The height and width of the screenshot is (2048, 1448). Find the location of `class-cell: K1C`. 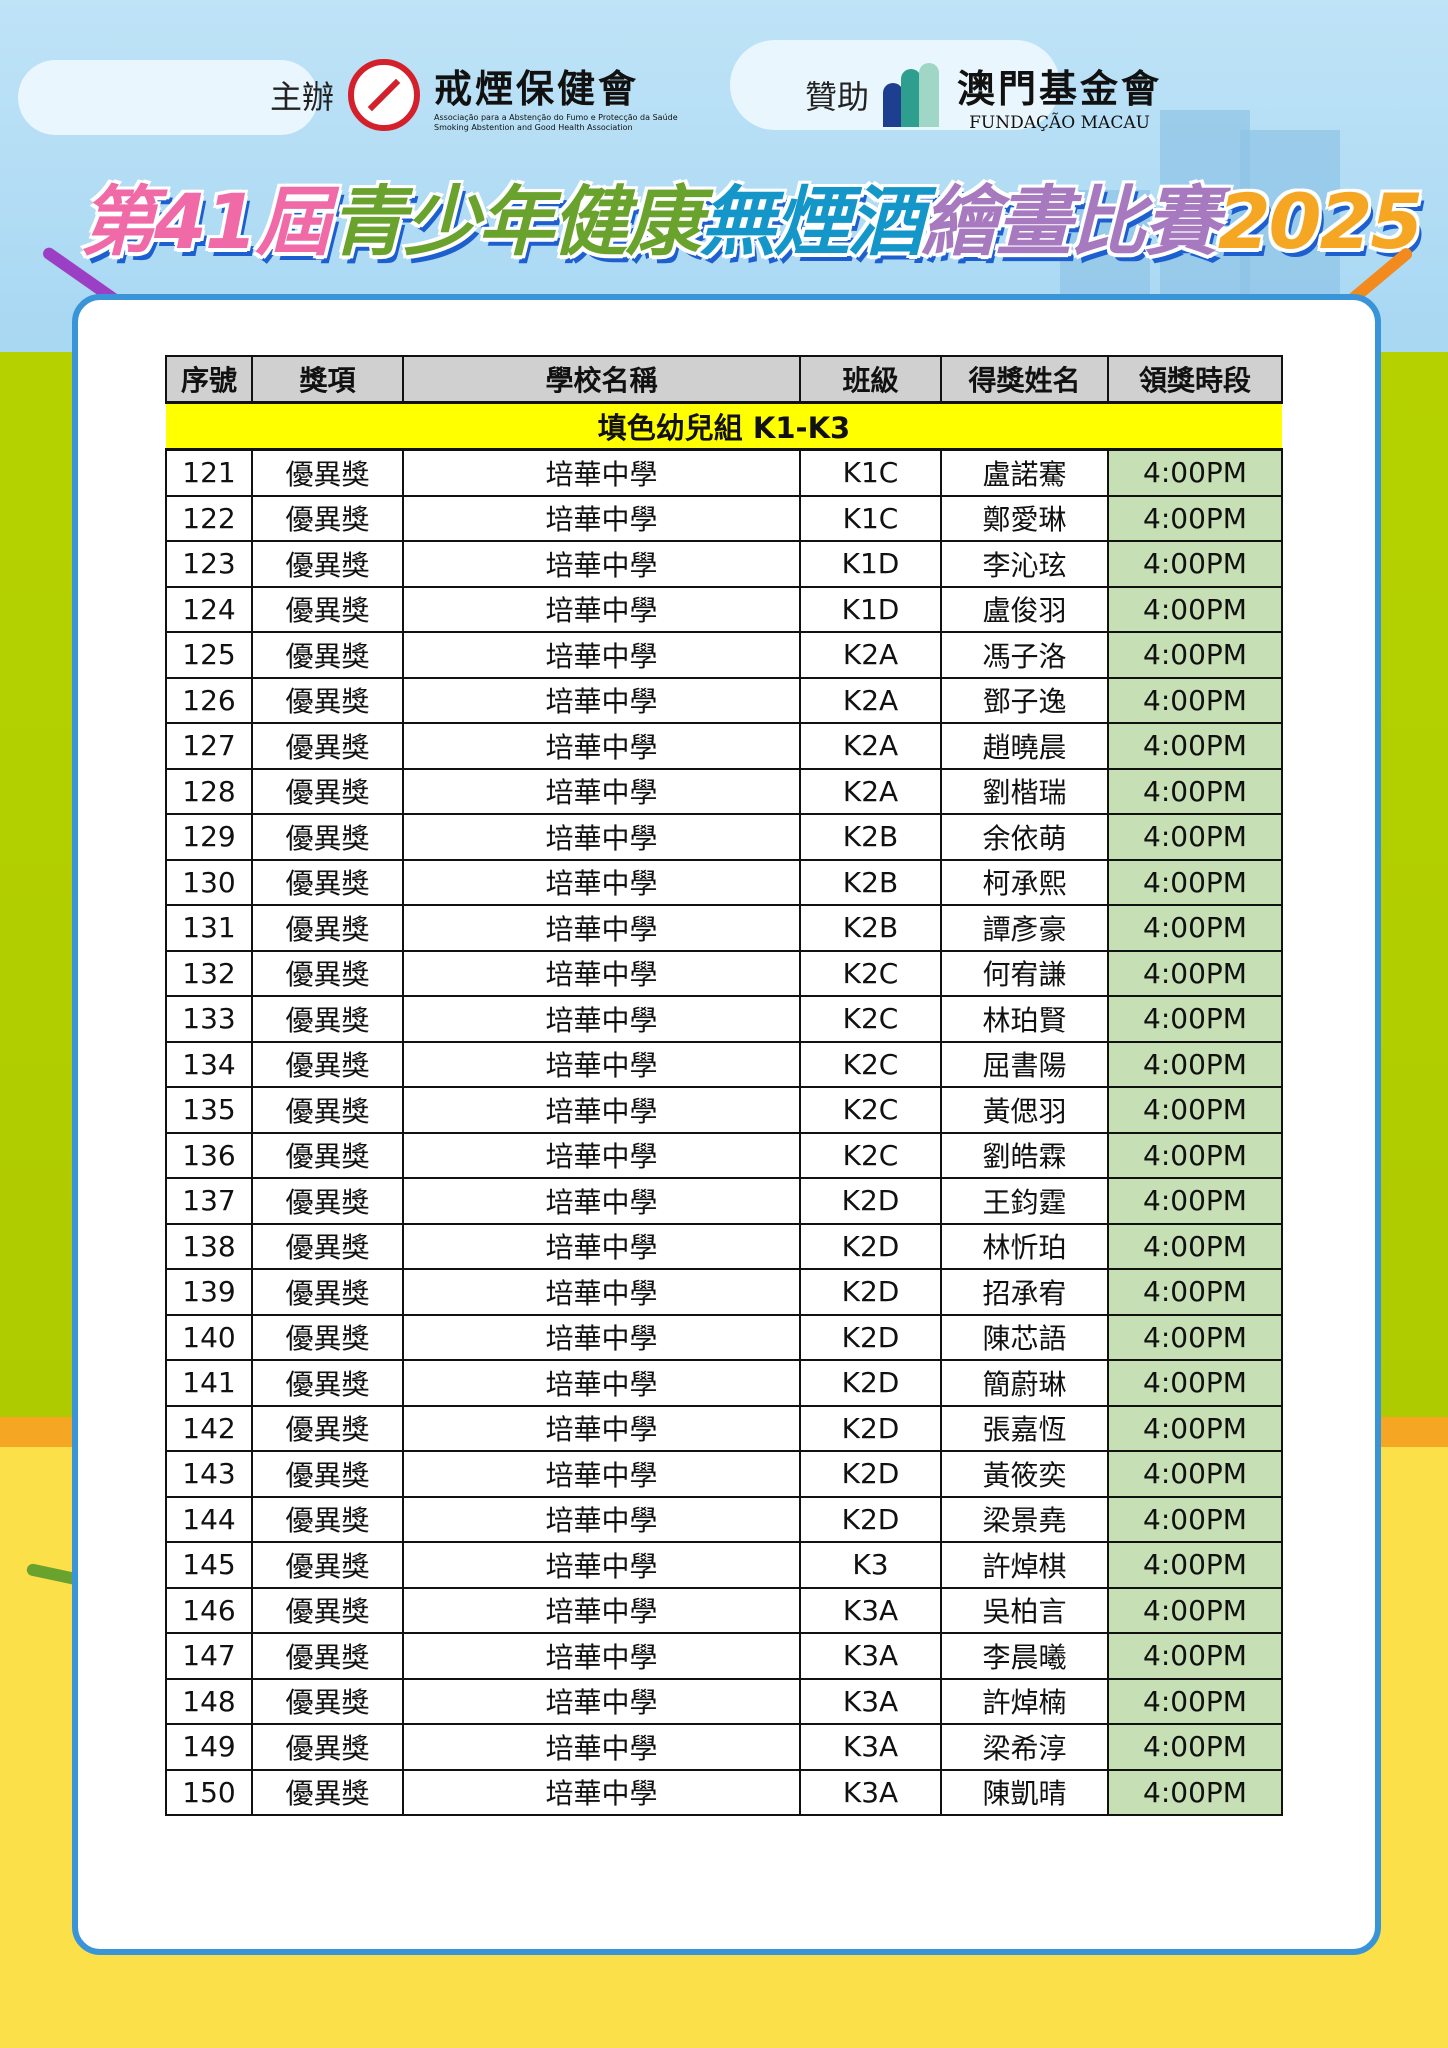

class-cell: K1C is located at coordinates (870, 518).